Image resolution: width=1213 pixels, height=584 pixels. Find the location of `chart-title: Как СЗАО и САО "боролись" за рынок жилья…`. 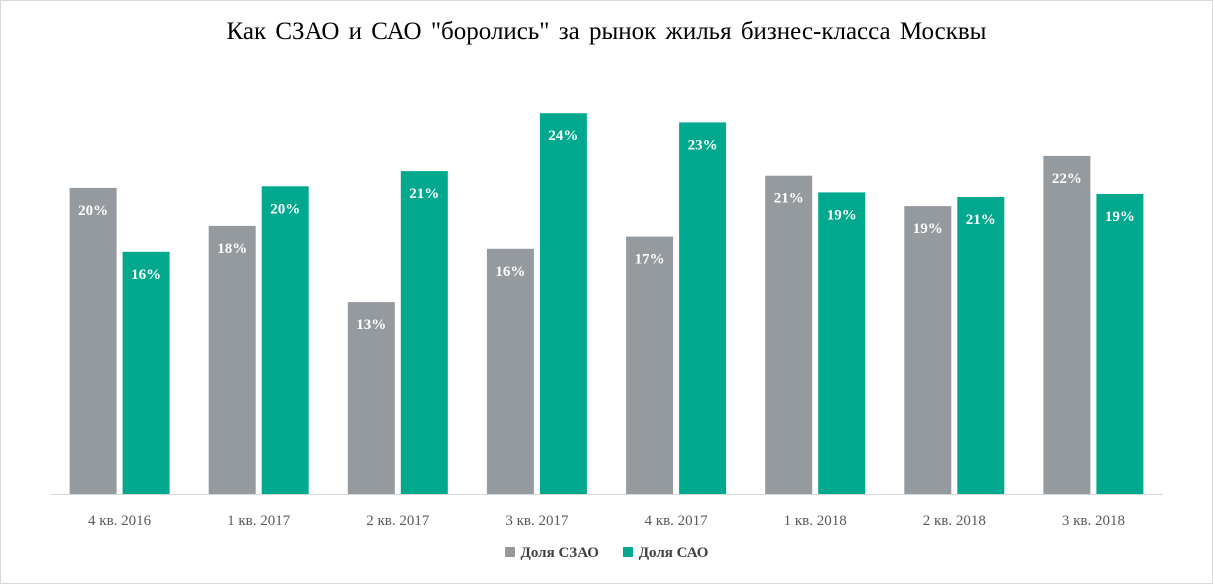

chart-title: Как СЗАО и САО "боролись" за рынок жилья… is located at coordinates (606, 31).